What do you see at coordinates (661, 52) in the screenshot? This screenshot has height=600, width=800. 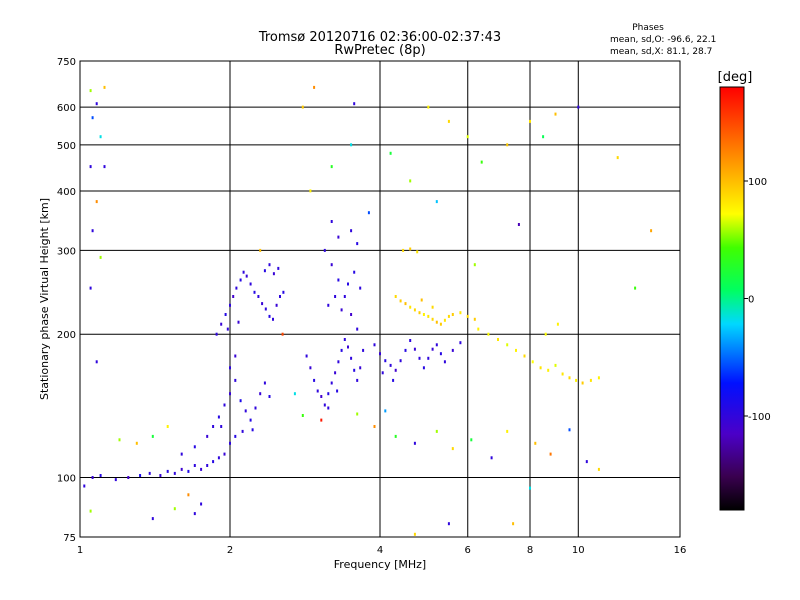 I see `stats-line-x: mean, sd,X: 81.1, 28.7` at bounding box center [661, 52].